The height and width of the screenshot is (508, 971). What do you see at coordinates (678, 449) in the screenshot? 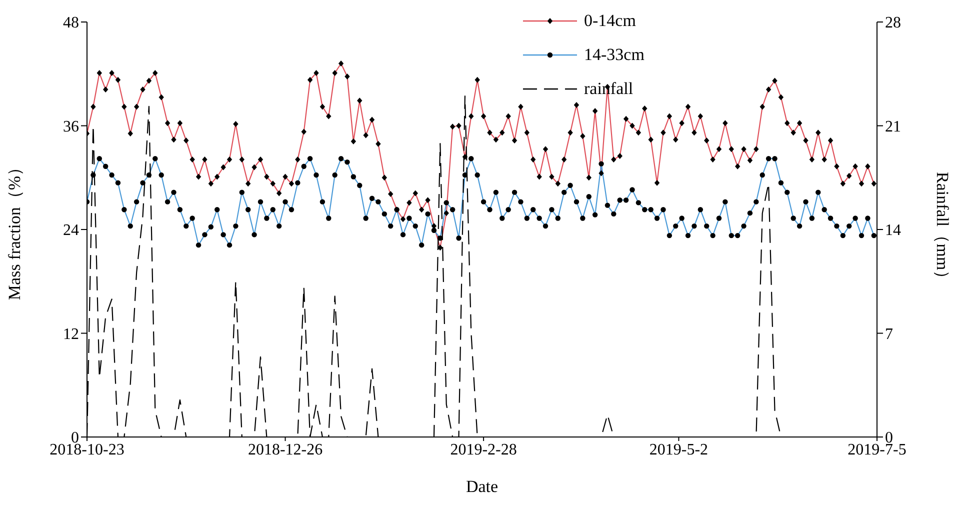
I see `x-tick-label: 2019-5-2` at bounding box center [678, 449].